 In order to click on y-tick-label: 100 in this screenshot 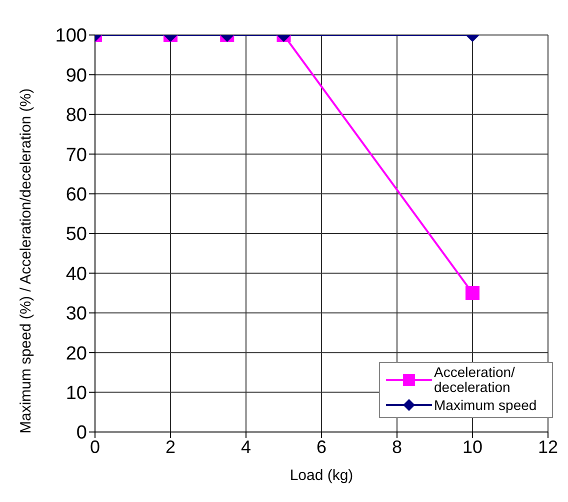, I will do `click(71, 36)`.